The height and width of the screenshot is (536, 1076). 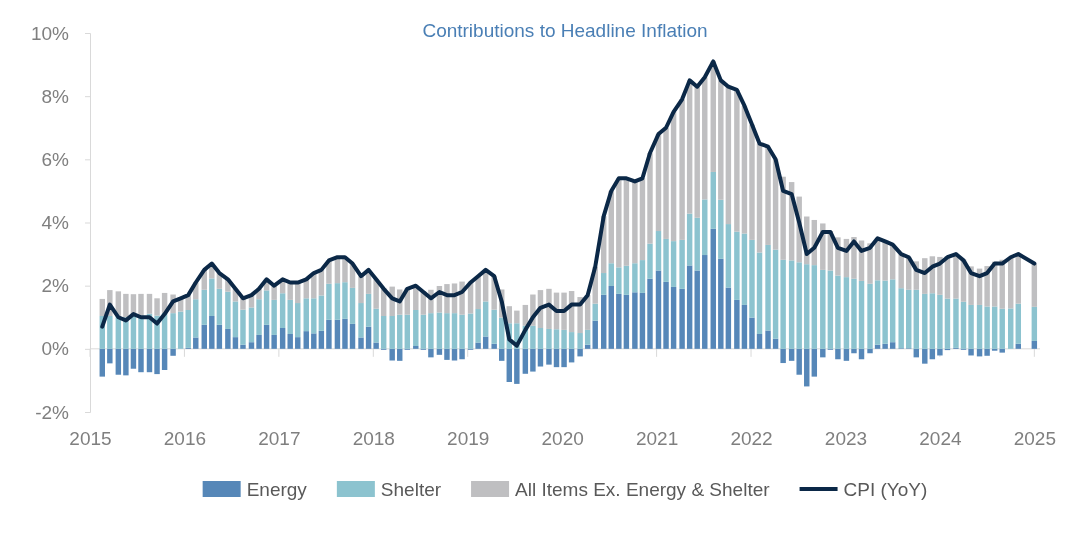 I want to click on x-tick-label: 2017, so click(x=279, y=439).